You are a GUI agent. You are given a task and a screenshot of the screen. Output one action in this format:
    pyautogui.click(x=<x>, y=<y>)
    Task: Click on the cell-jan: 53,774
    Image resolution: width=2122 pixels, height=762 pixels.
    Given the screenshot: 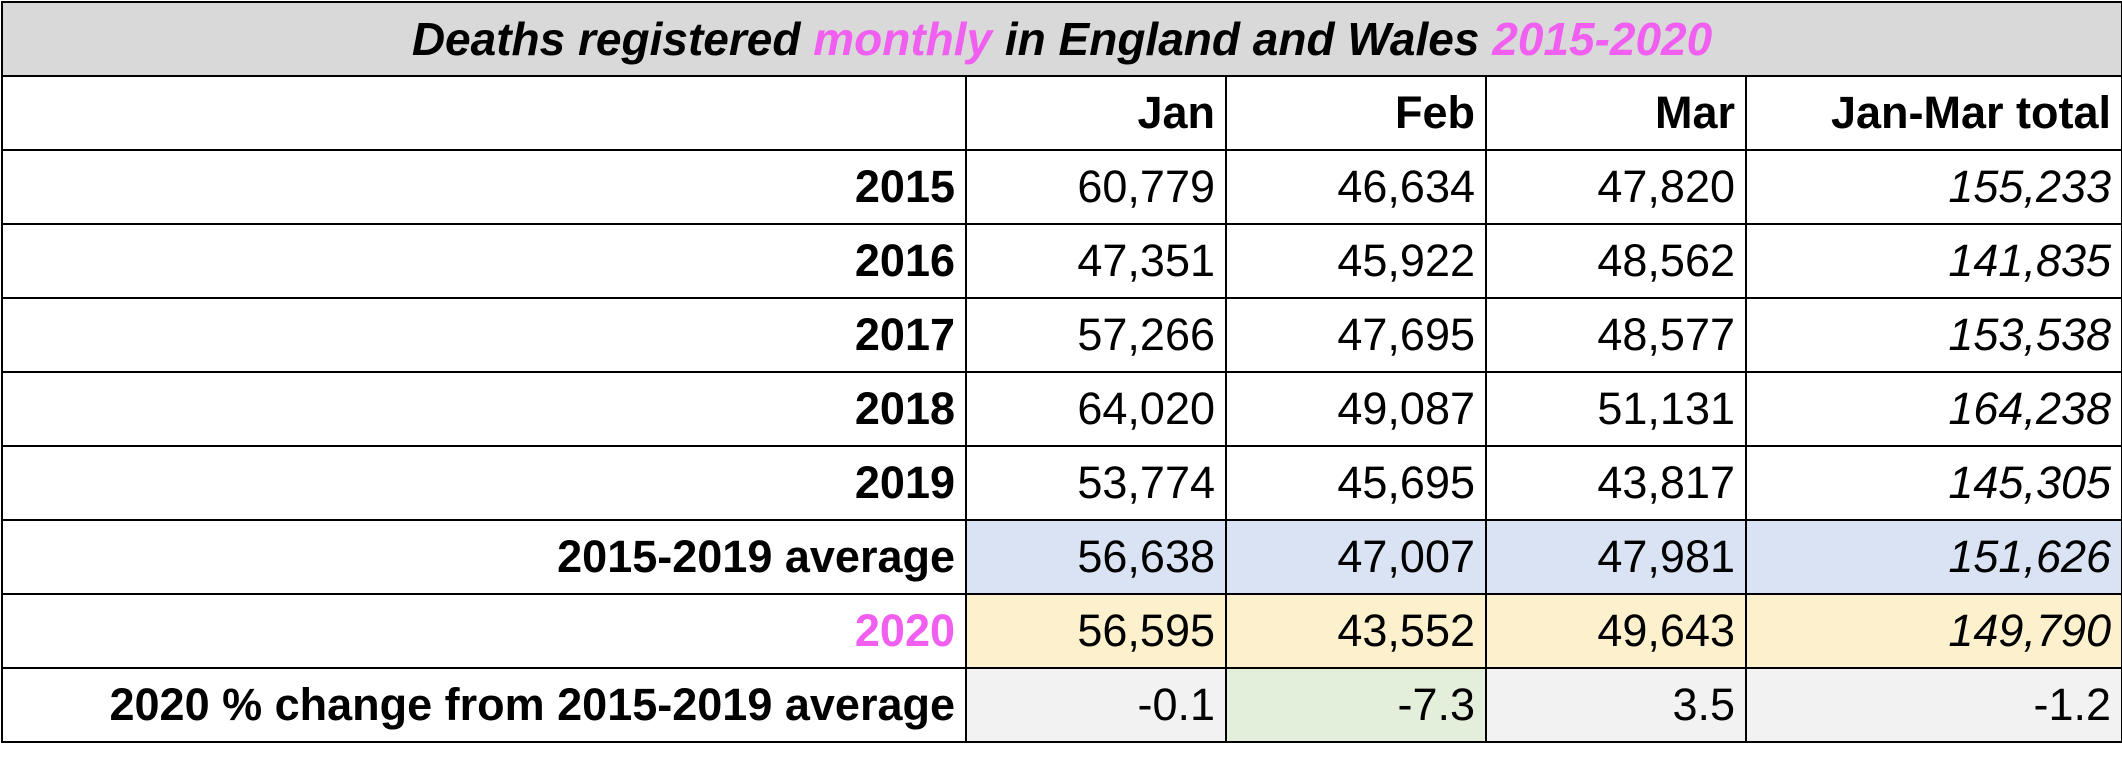 What is the action you would take?
    pyautogui.click(x=1096, y=483)
    